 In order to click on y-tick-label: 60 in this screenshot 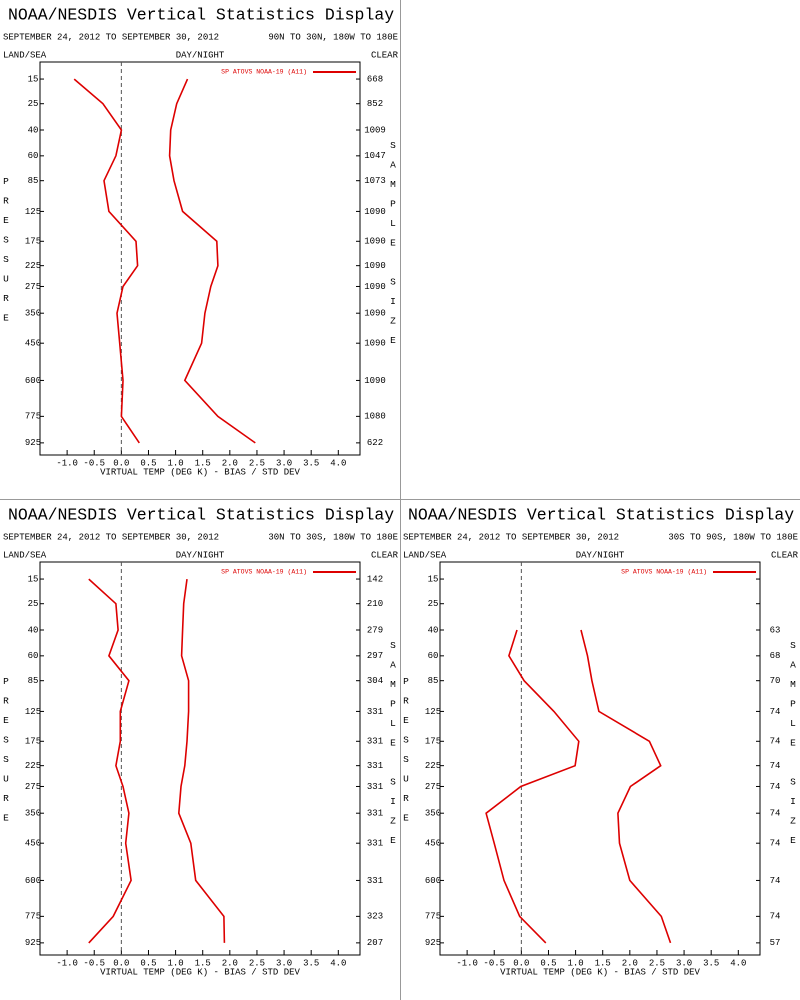, I will do `click(433, 656)`.